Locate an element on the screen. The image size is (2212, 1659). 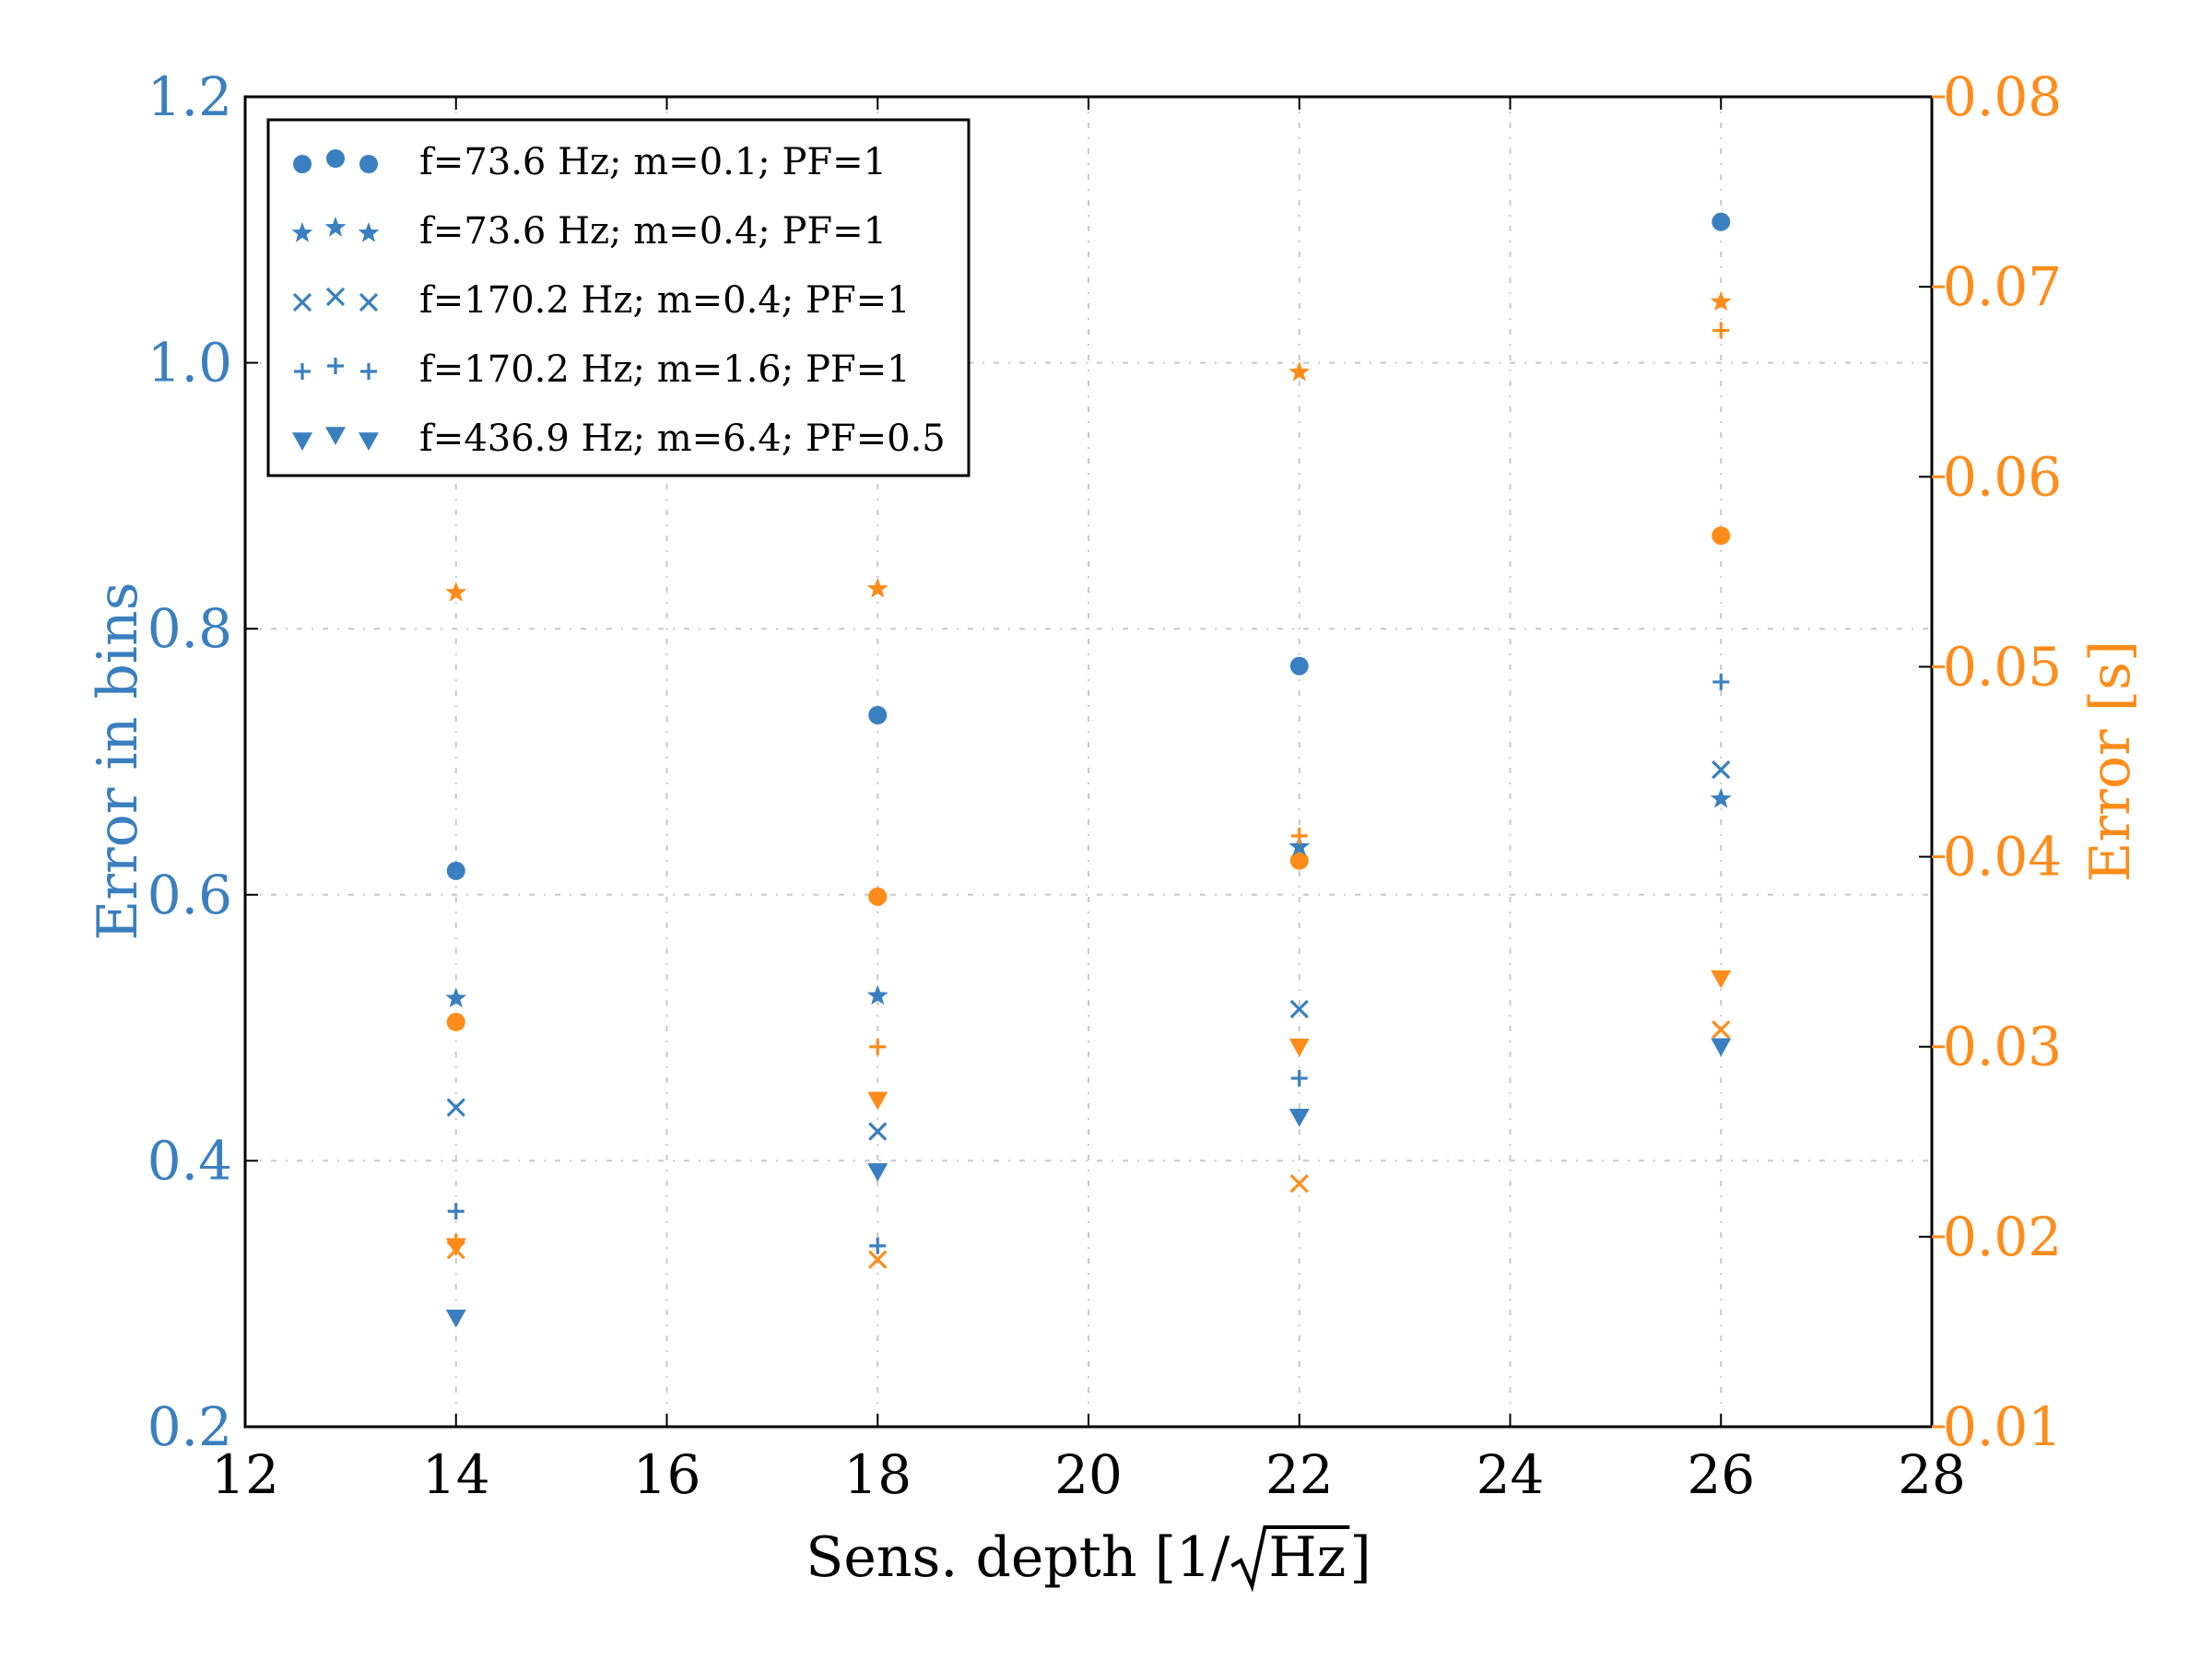
x-tick-label: 18 is located at coordinates (877, 1474).